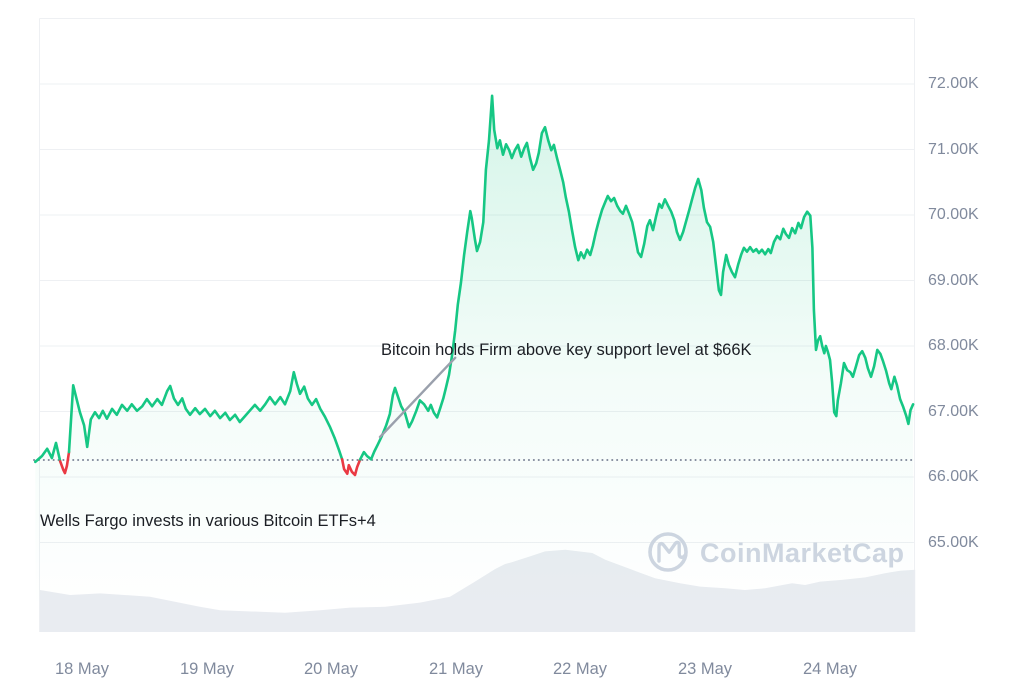 Image resolution: width=1024 pixels, height=683 pixels. I want to click on x-axis-label: 21 May, so click(456, 669).